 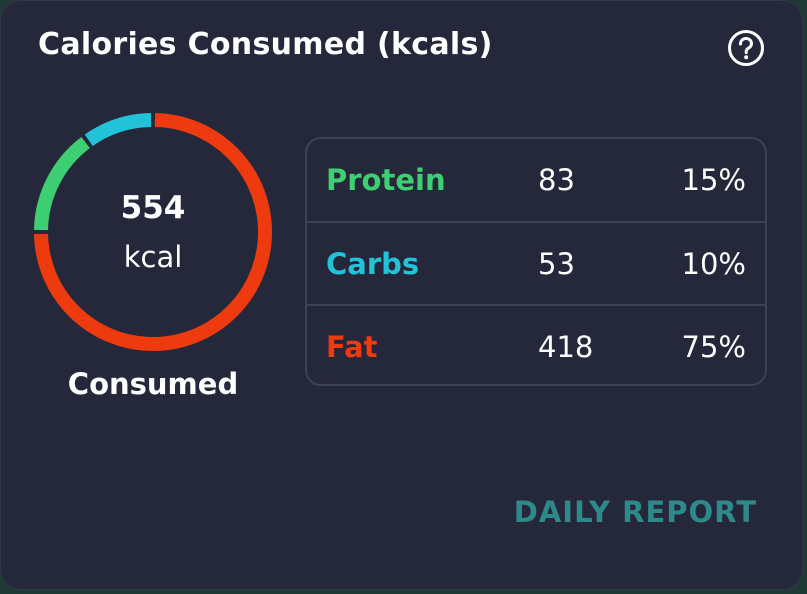 What do you see at coordinates (713, 347) in the screenshot?
I see `macro-percent: 75%` at bounding box center [713, 347].